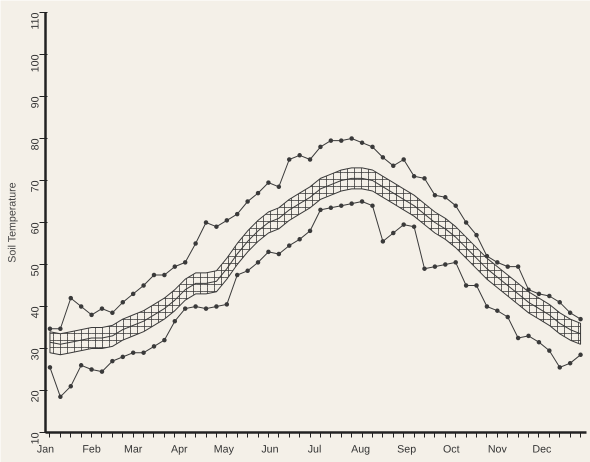 The width and height of the screenshot is (590, 462). I want to click on y-tick-label: 110, so click(36, 21).